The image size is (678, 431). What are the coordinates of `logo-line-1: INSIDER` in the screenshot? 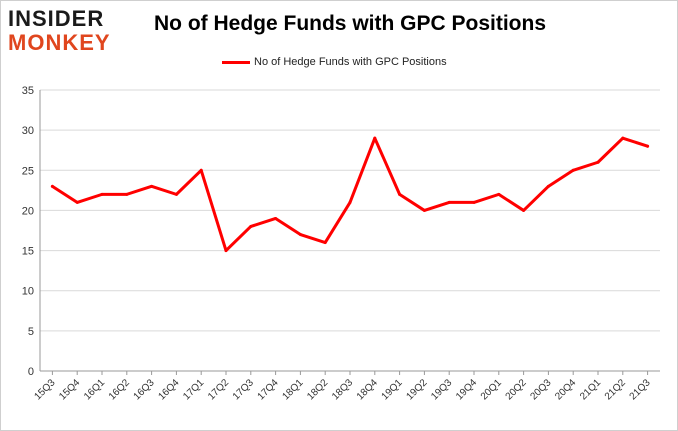 It's located at (56, 18).